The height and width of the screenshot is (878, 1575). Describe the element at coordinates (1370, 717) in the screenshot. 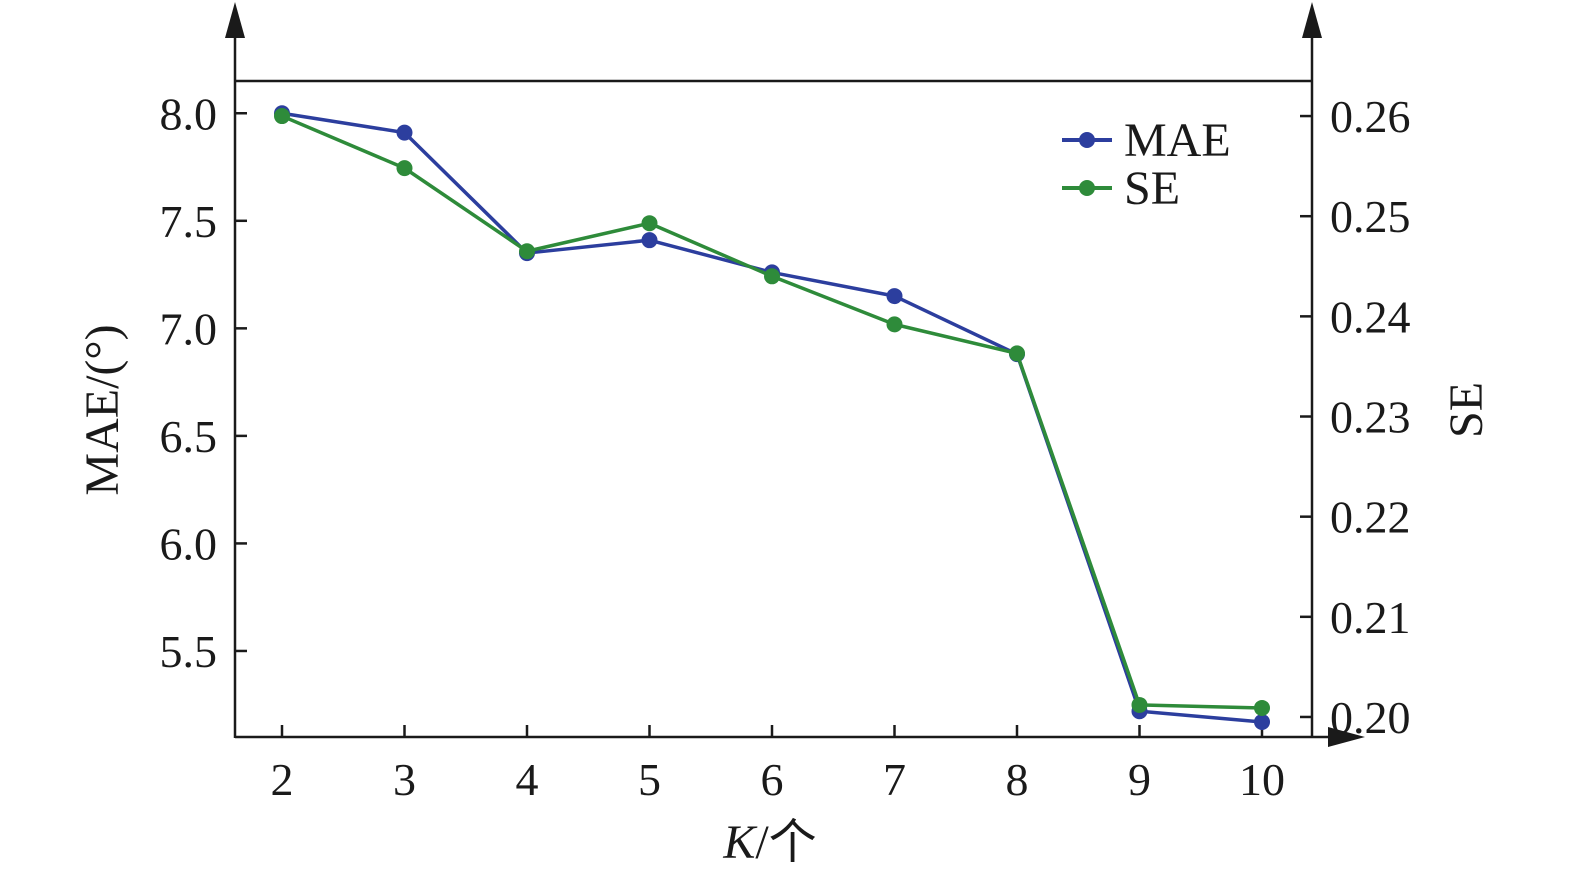

I see `right-y-tick-label: 0.20` at that location.